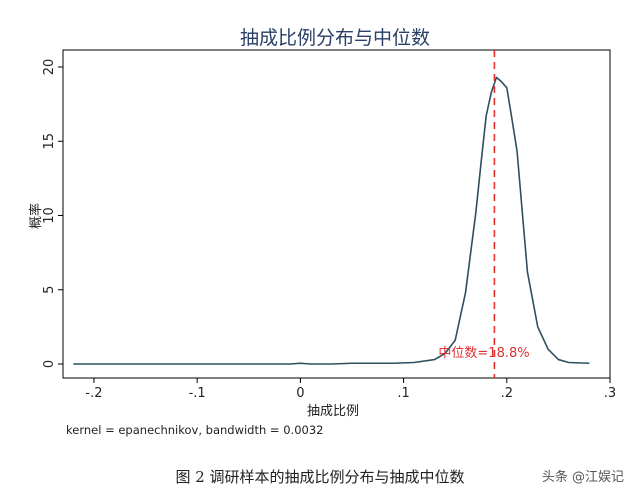 This screenshot has height=494, width=640. Describe the element at coordinates (403, 393) in the screenshot. I see `x-tick-label: .1` at that location.